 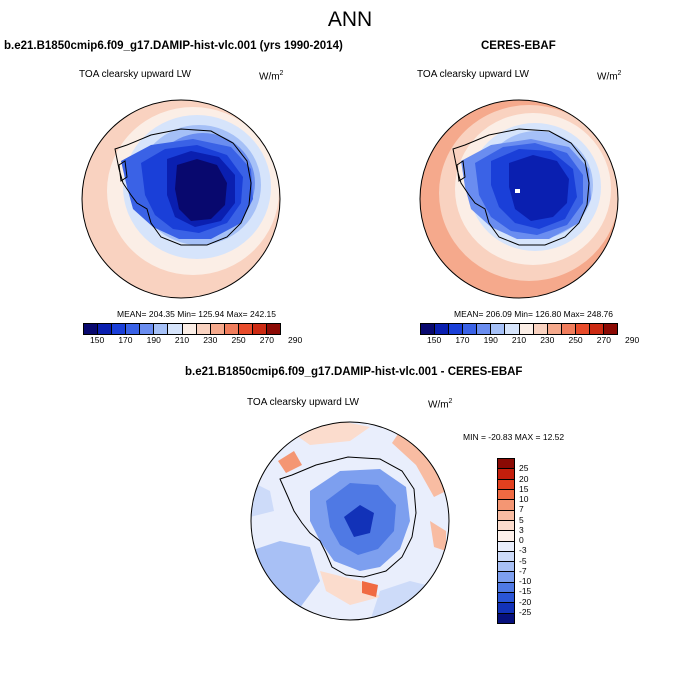 I want to click on obs-variable-label: TOA clearsky upward LW, so click(x=473, y=74).